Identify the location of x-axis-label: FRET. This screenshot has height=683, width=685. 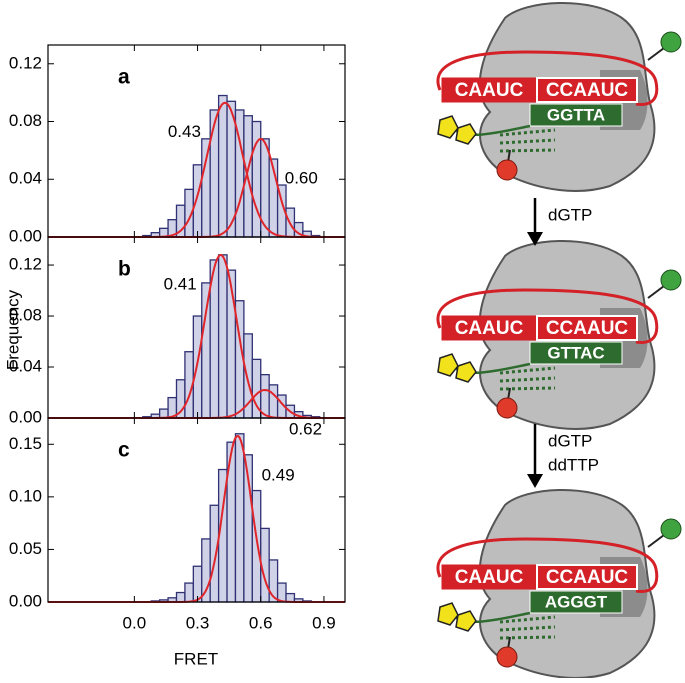
(196, 658).